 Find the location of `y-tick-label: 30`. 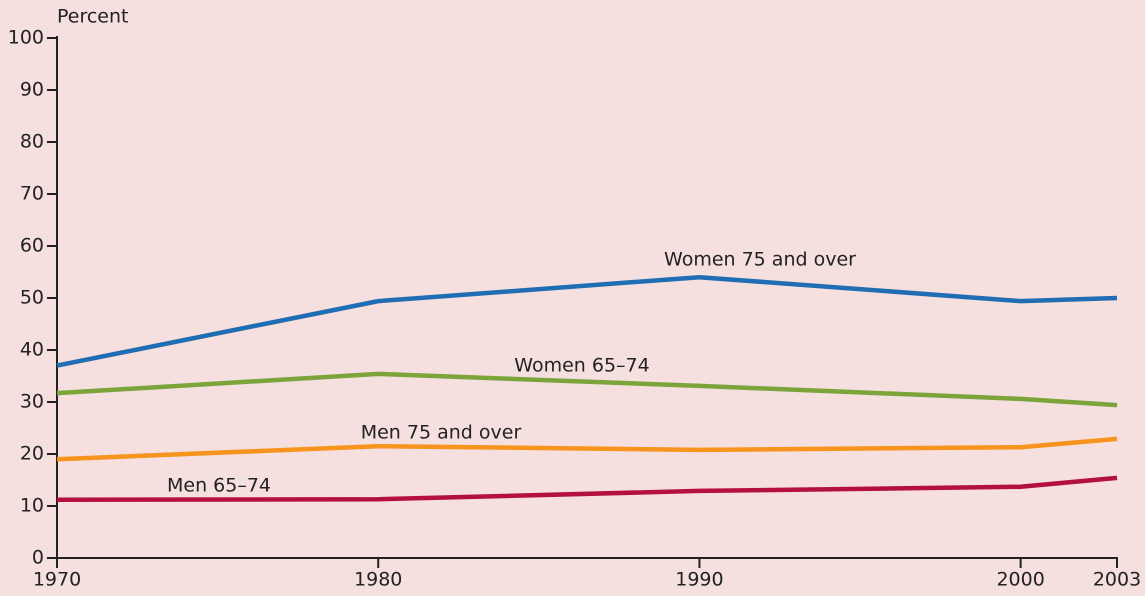

y-tick-label: 30 is located at coordinates (32, 402).